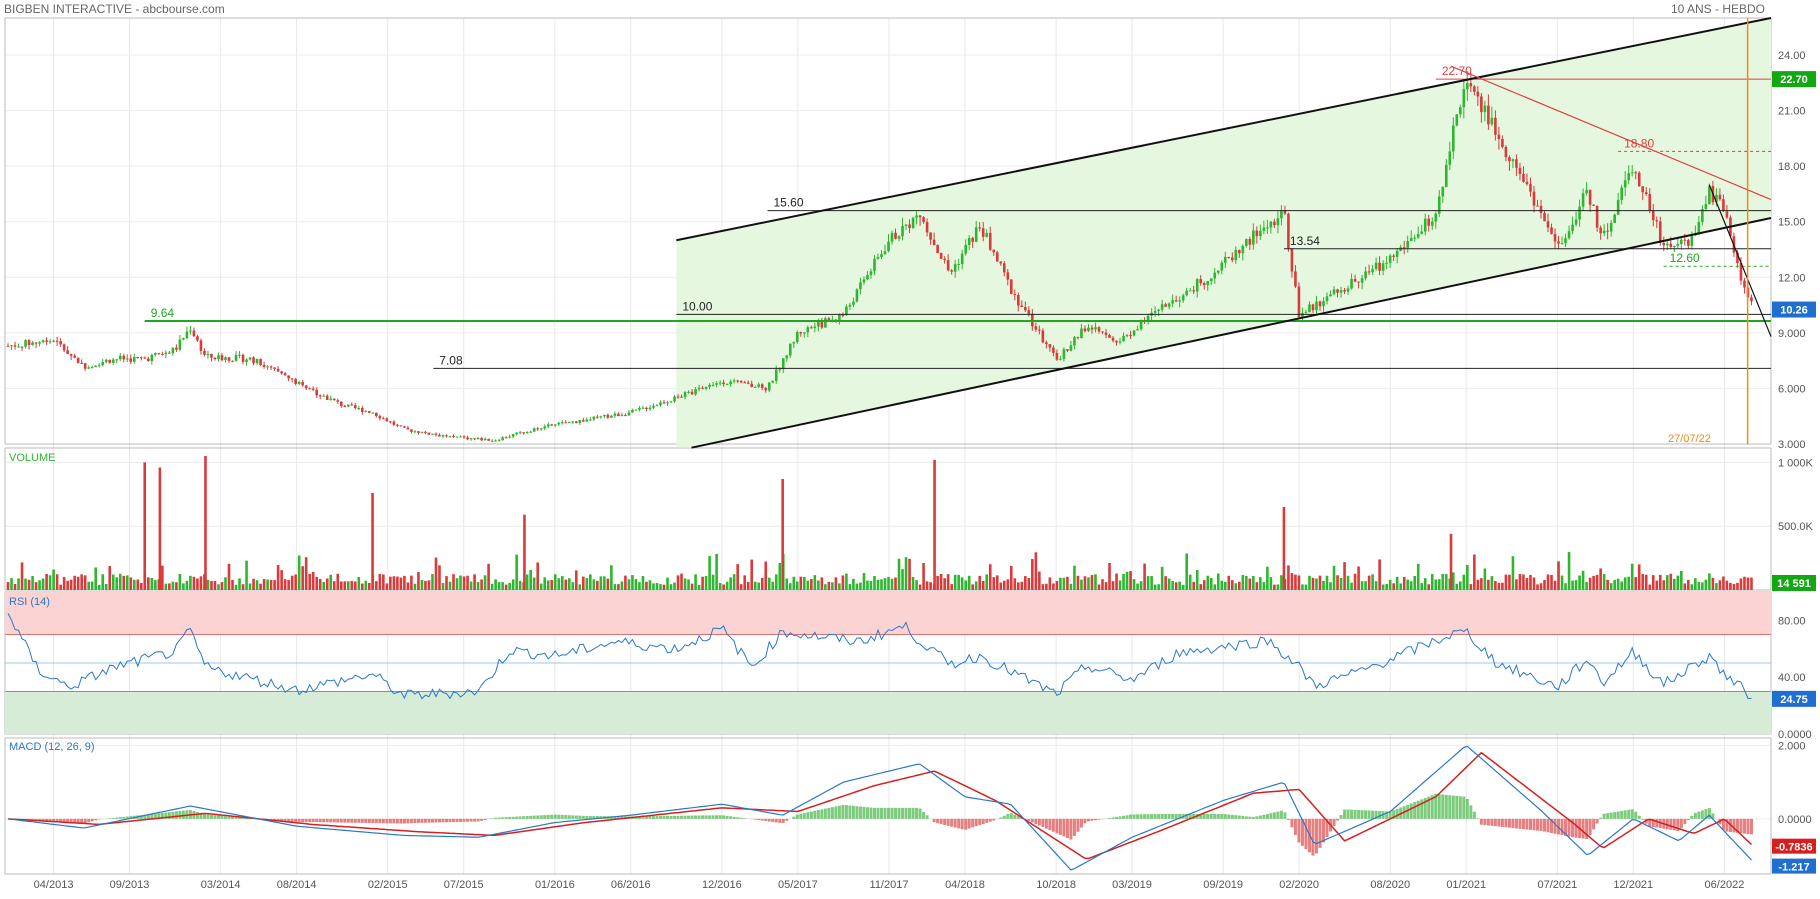  Describe the element at coordinates (798, 885) in the screenshot. I see `x-tick-label: 05/2017` at that location.